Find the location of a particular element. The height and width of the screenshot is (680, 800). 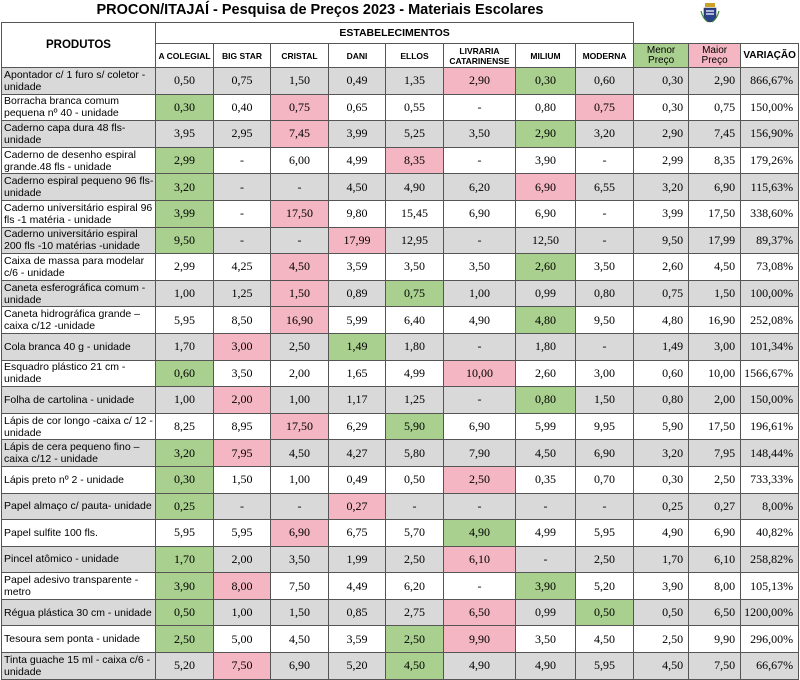

price-cell: 4,90 is located at coordinates (479, 533).